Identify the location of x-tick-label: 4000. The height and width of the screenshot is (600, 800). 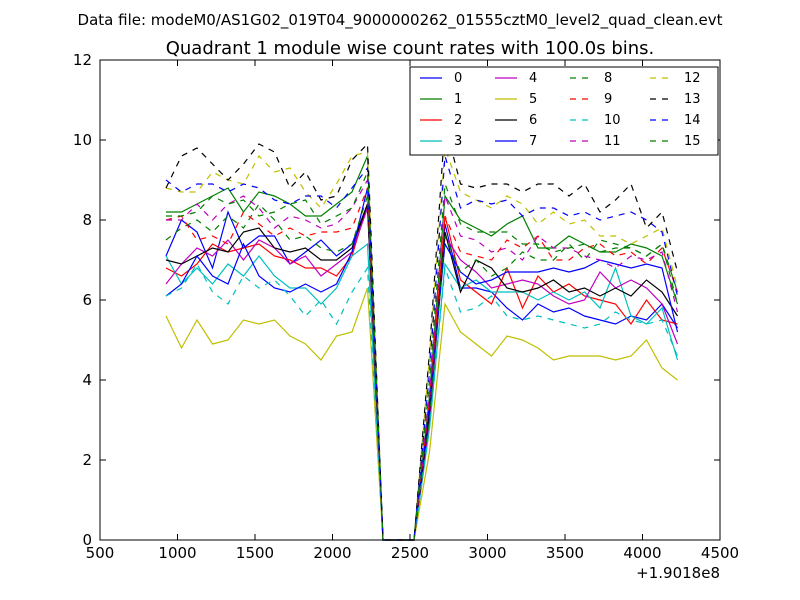
(642, 553).